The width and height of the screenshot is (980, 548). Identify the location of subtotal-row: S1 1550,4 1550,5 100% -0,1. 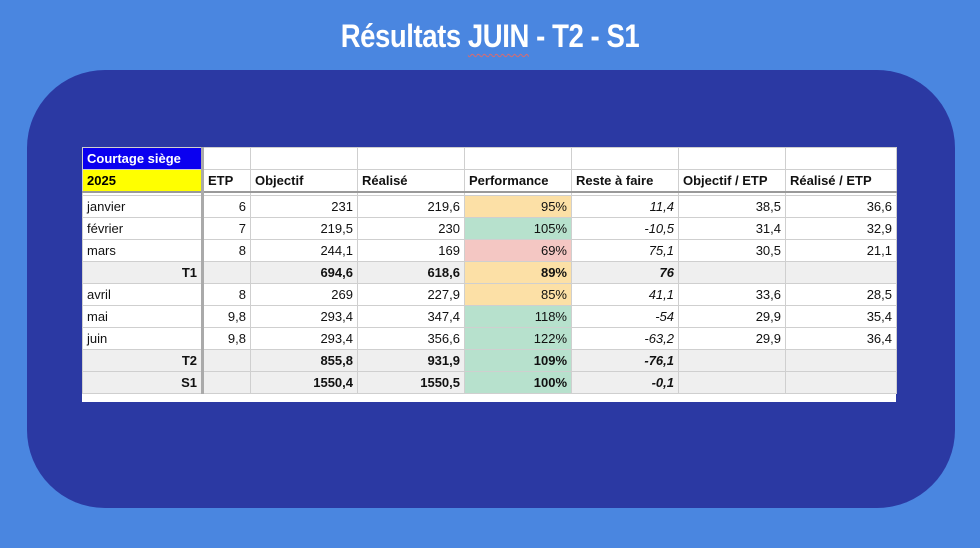
(489, 382).